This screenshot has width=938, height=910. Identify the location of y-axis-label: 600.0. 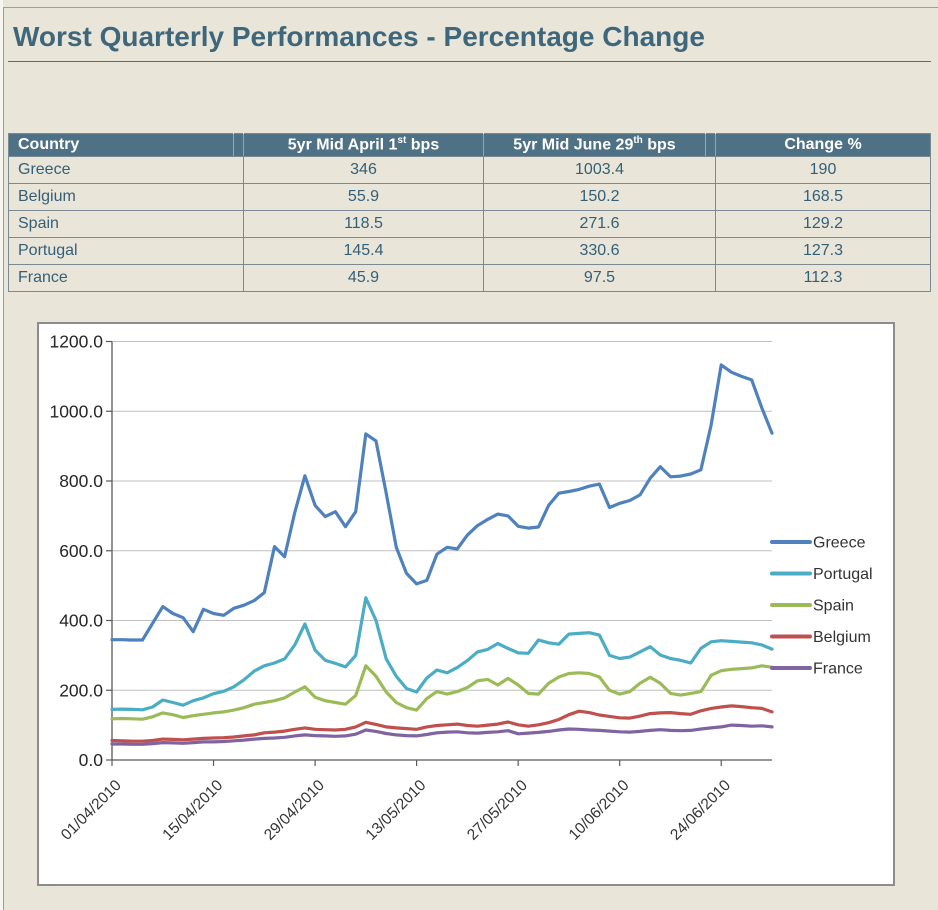
(81, 551).